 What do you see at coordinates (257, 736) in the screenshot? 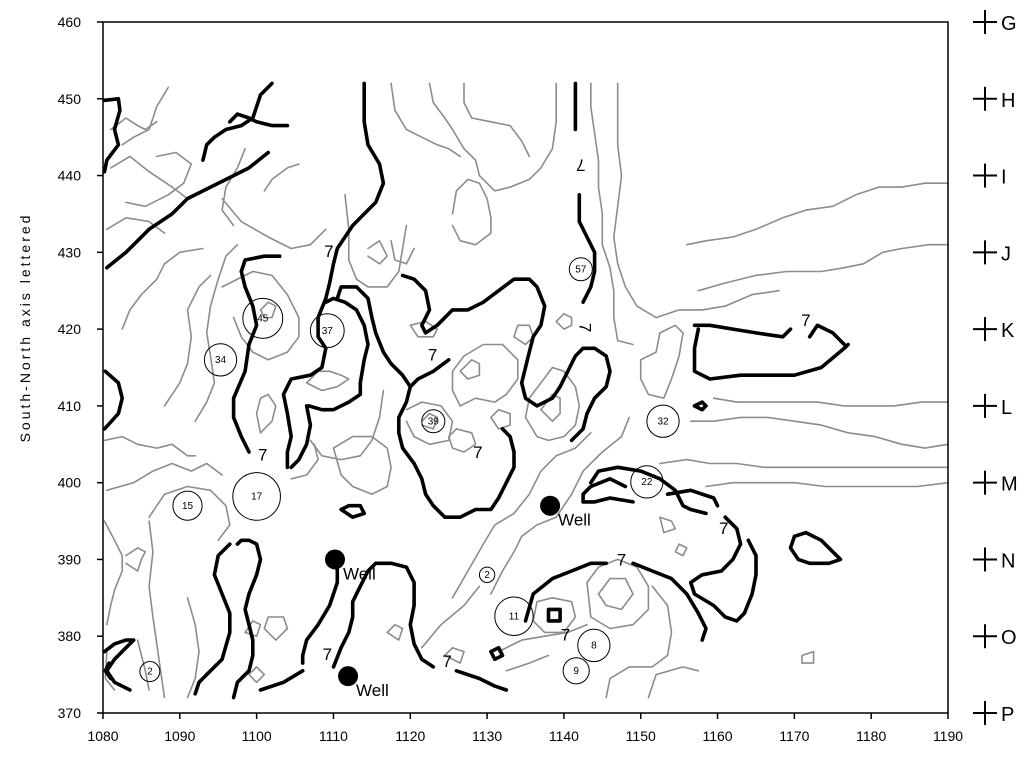
I see `x-tick-label: 1100` at bounding box center [257, 736].